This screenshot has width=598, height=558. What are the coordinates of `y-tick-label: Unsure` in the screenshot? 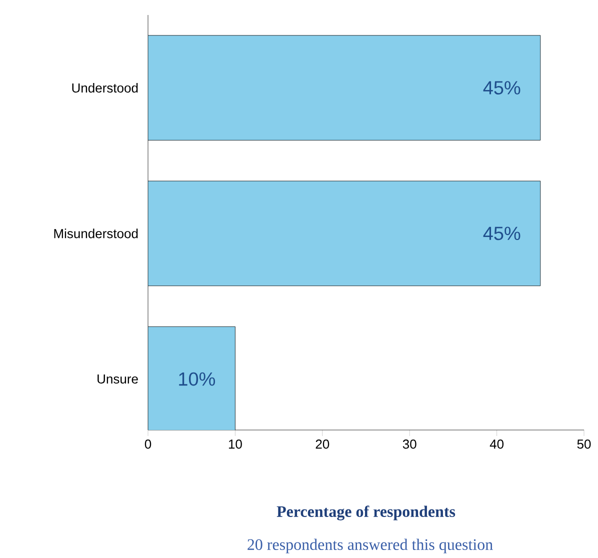 It's located at (118, 379).